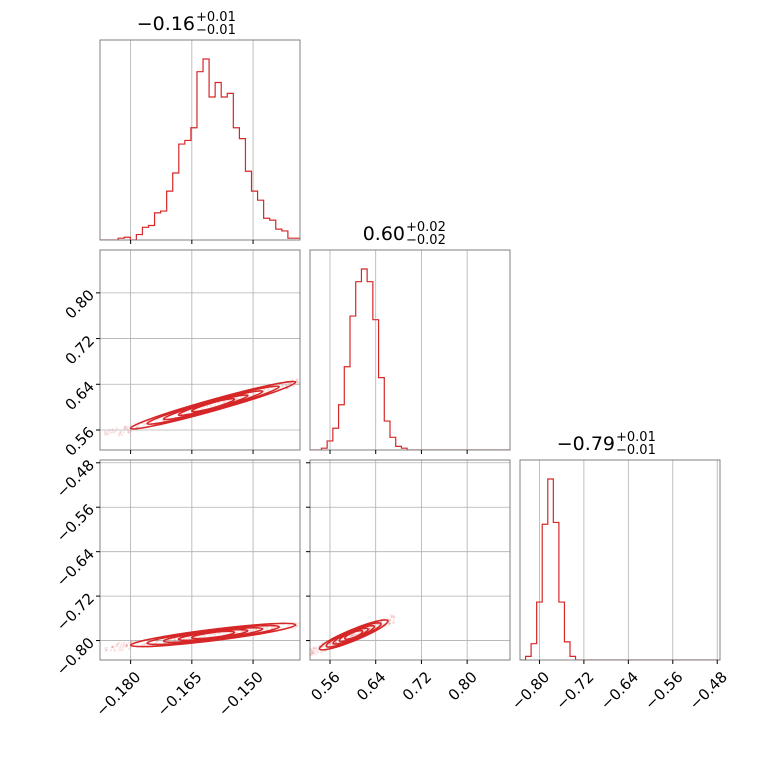 The width and height of the screenshot is (760, 760). What do you see at coordinates (417, 686) in the screenshot?
I see `x-tick-label: 0.72` at bounding box center [417, 686].